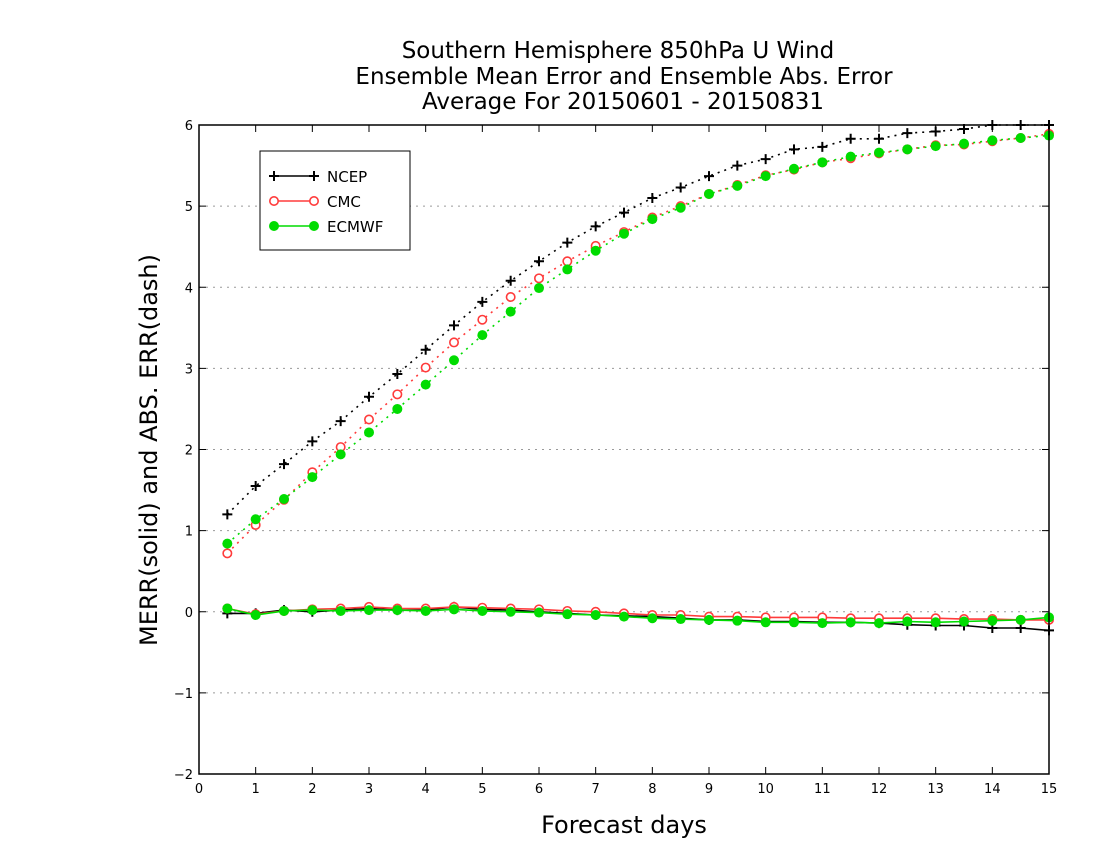 The image size is (1100, 850). I want to click on y-tick-label: 2, so click(189, 451).